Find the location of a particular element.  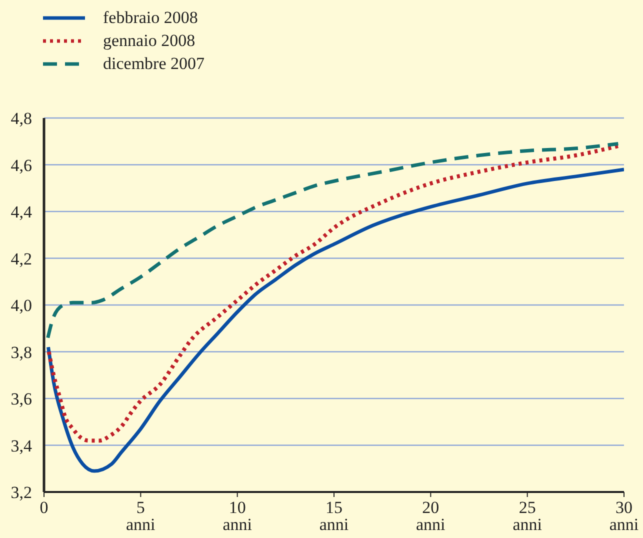

y-tick-label: 4,8 is located at coordinates (21, 118).